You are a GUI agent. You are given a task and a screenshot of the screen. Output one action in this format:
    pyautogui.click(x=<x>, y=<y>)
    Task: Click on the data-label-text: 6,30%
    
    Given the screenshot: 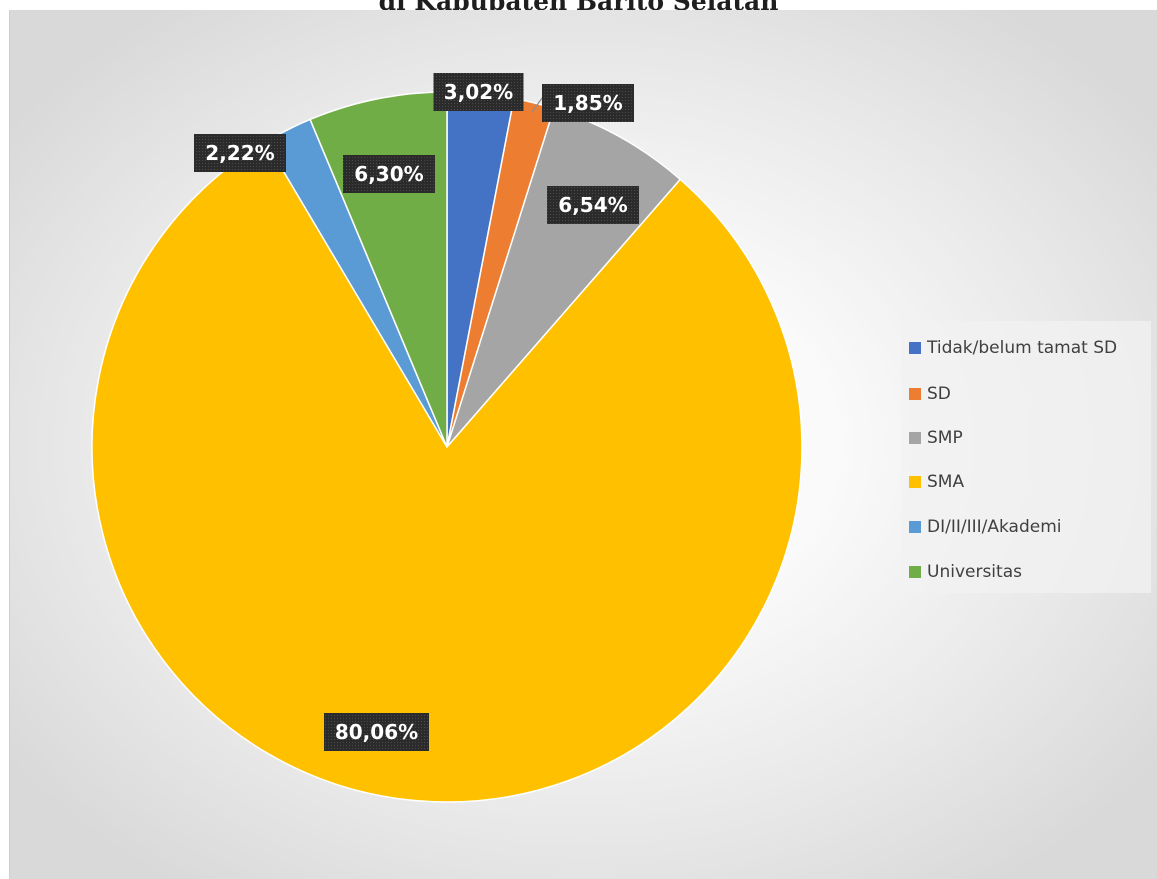 What is the action you would take?
    pyautogui.click(x=388, y=174)
    